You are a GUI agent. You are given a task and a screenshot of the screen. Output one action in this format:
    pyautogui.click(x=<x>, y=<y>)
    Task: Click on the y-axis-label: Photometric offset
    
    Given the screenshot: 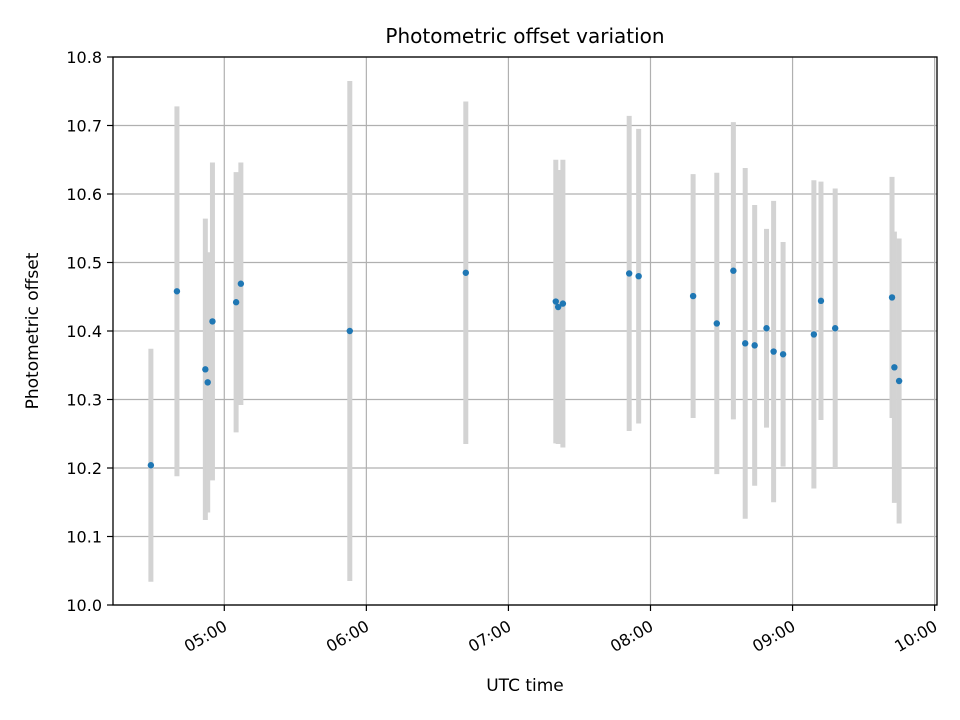 What is the action you would take?
    pyautogui.click(x=33, y=330)
    